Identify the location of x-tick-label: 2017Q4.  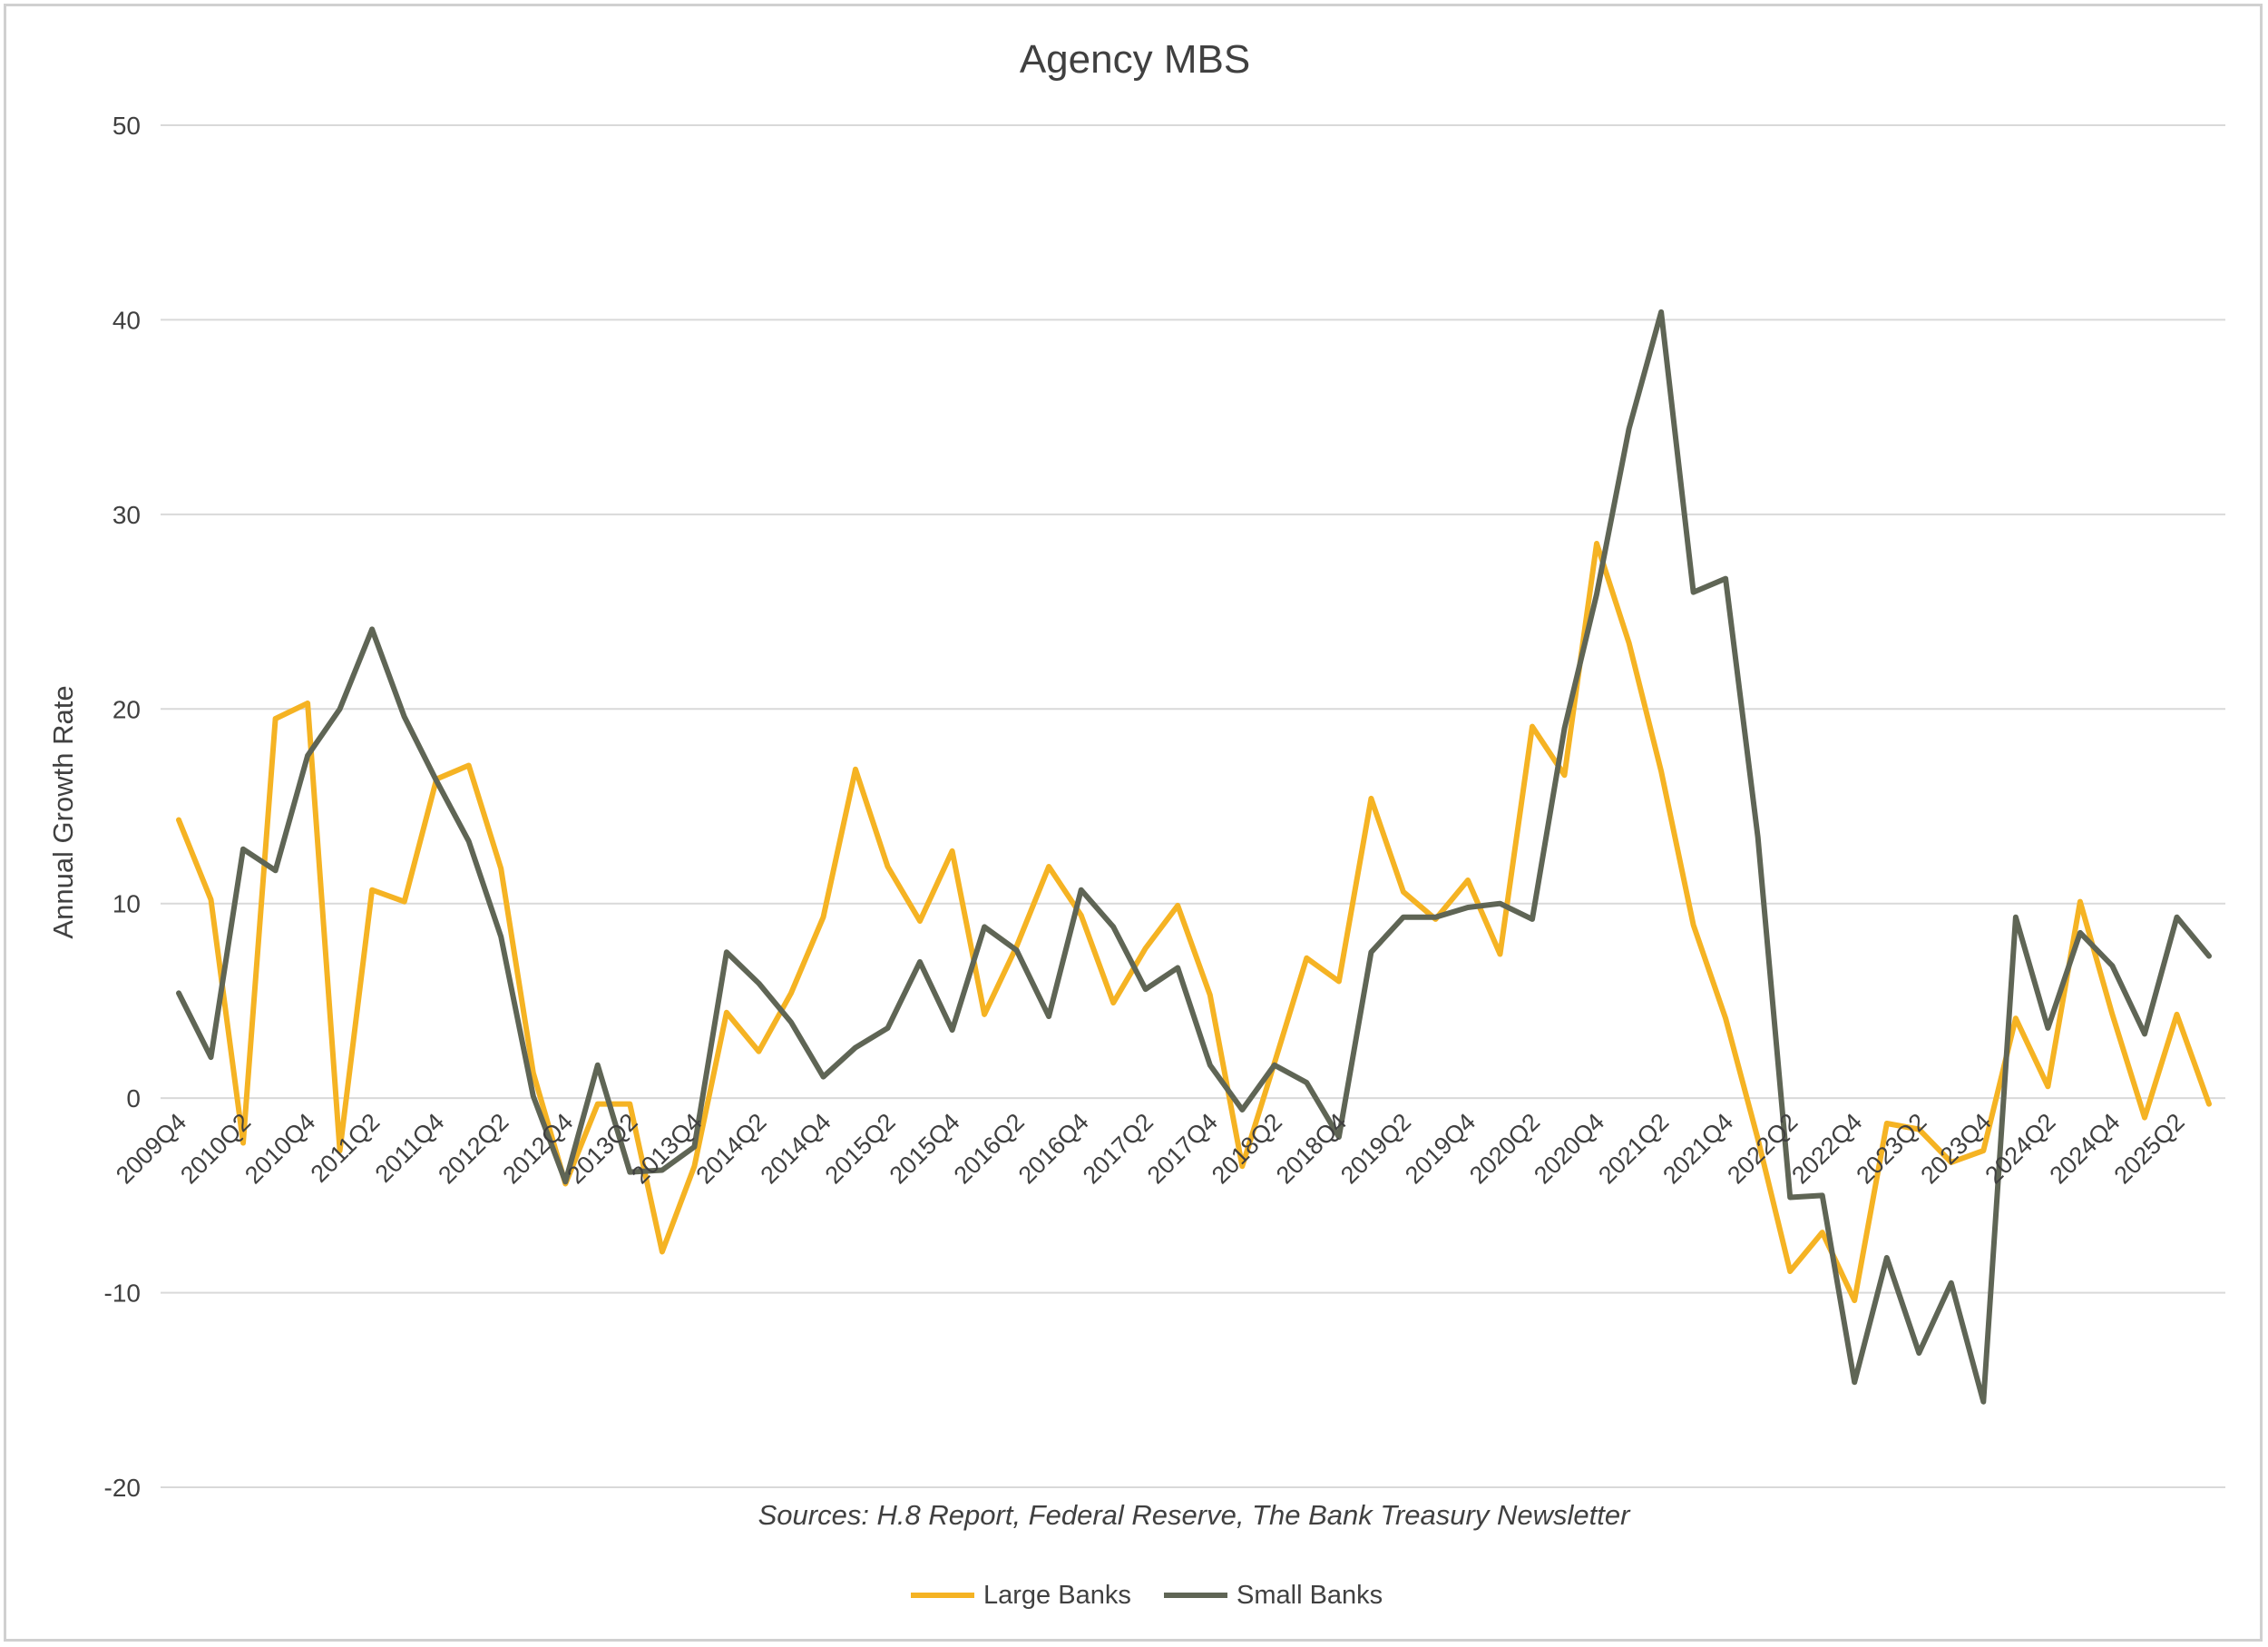
(1182, 1148).